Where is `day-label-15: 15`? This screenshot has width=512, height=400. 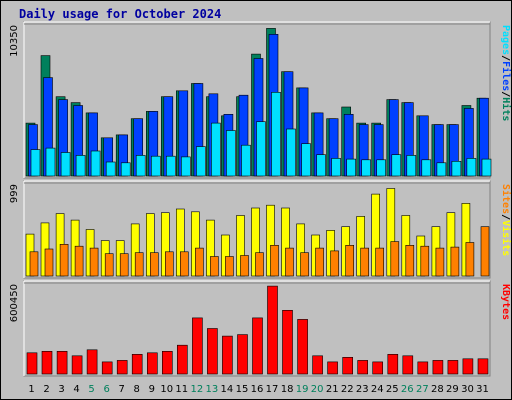
day-label-15: 15 is located at coordinates (242, 389).